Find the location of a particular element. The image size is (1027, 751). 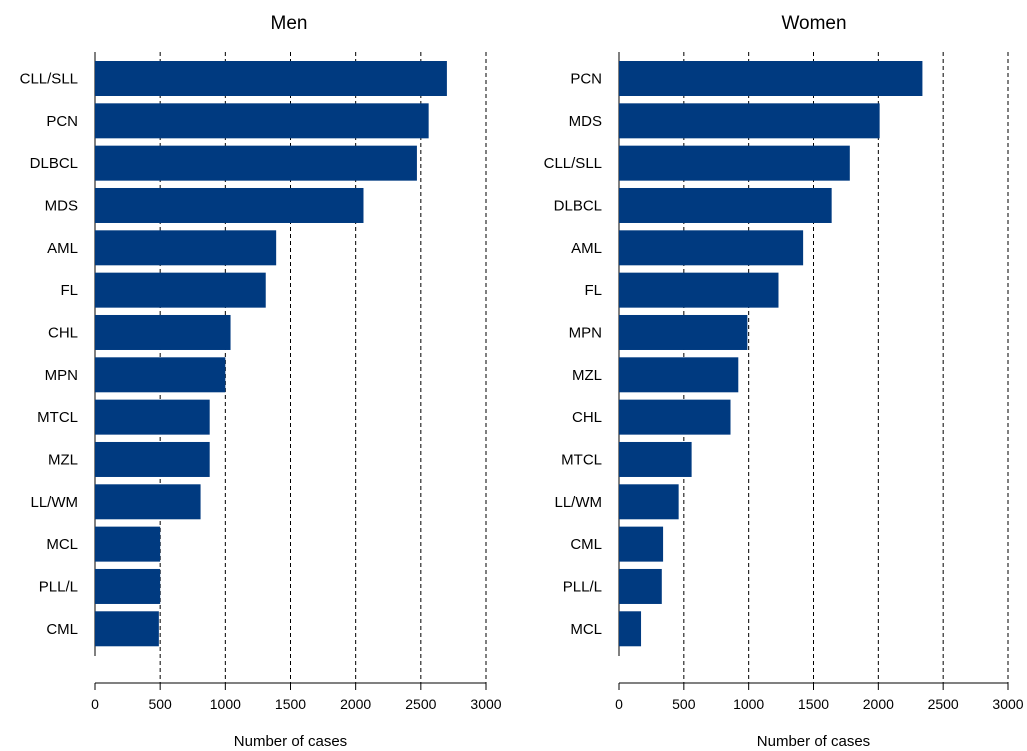

chart-title-men: Men is located at coordinates (289, 23).